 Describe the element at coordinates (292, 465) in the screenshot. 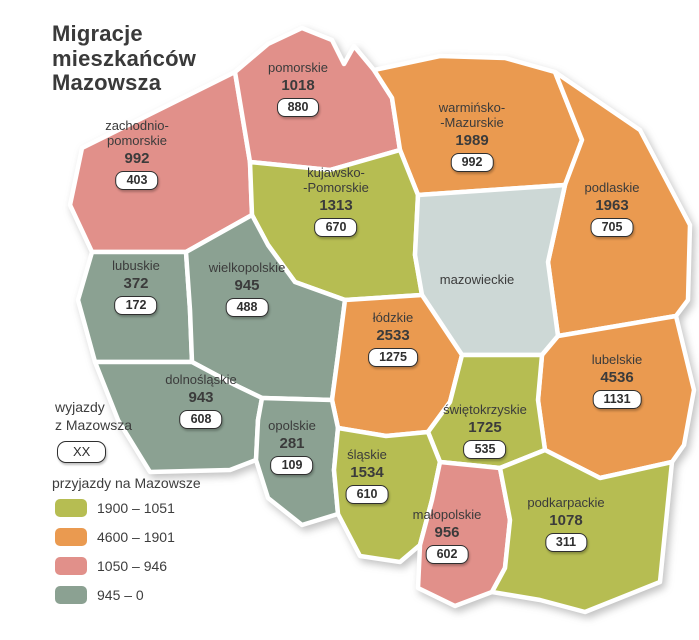

I see `region-departures-badge: 109` at that location.